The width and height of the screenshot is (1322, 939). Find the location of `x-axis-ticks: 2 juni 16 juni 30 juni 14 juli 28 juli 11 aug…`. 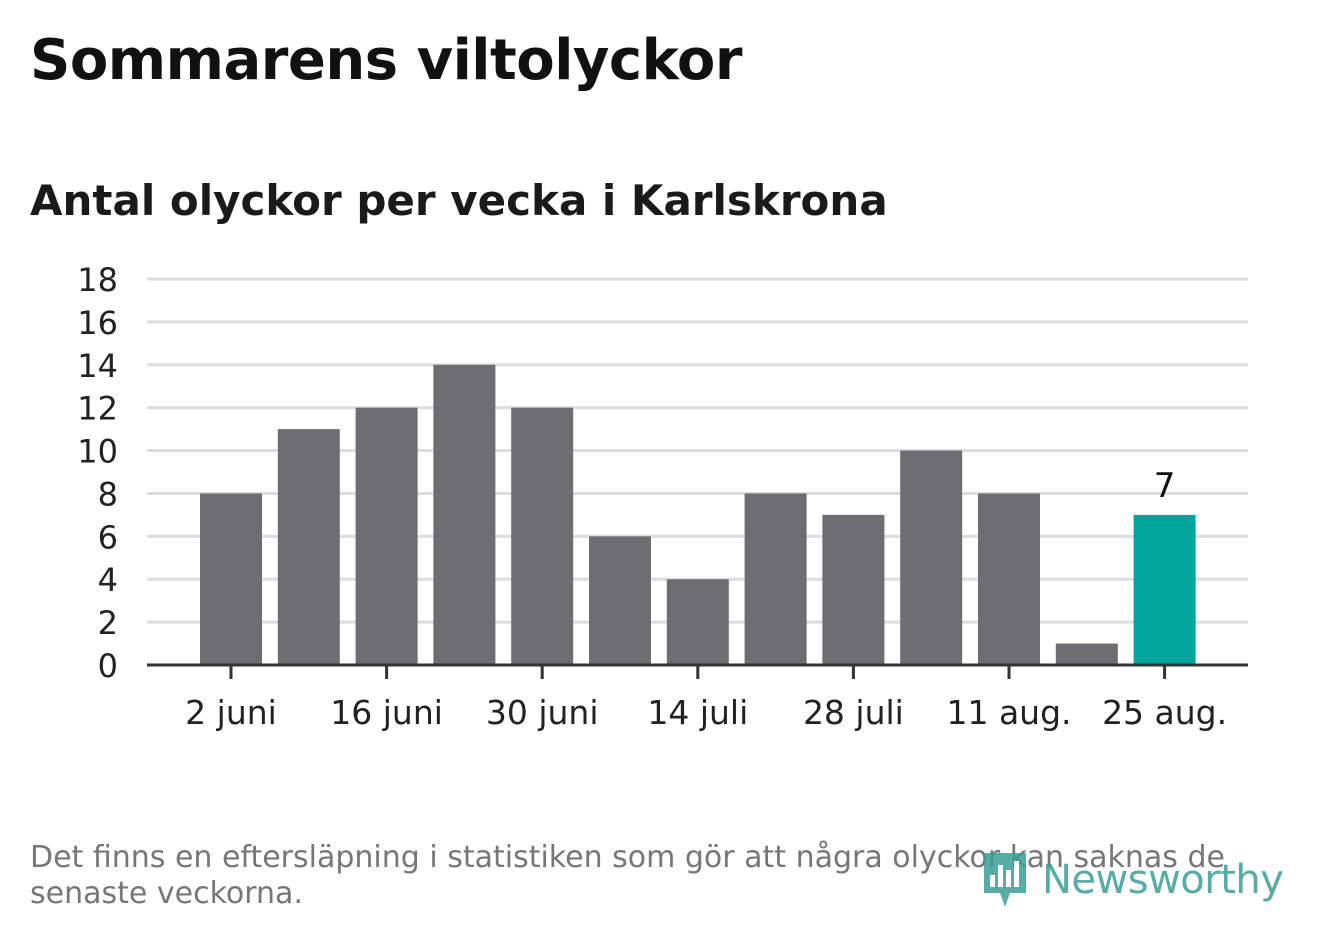

x-axis-ticks: 2 juni 16 juni 30 juni 14 juli 28 juli 11 aug… is located at coordinates (706, 698).